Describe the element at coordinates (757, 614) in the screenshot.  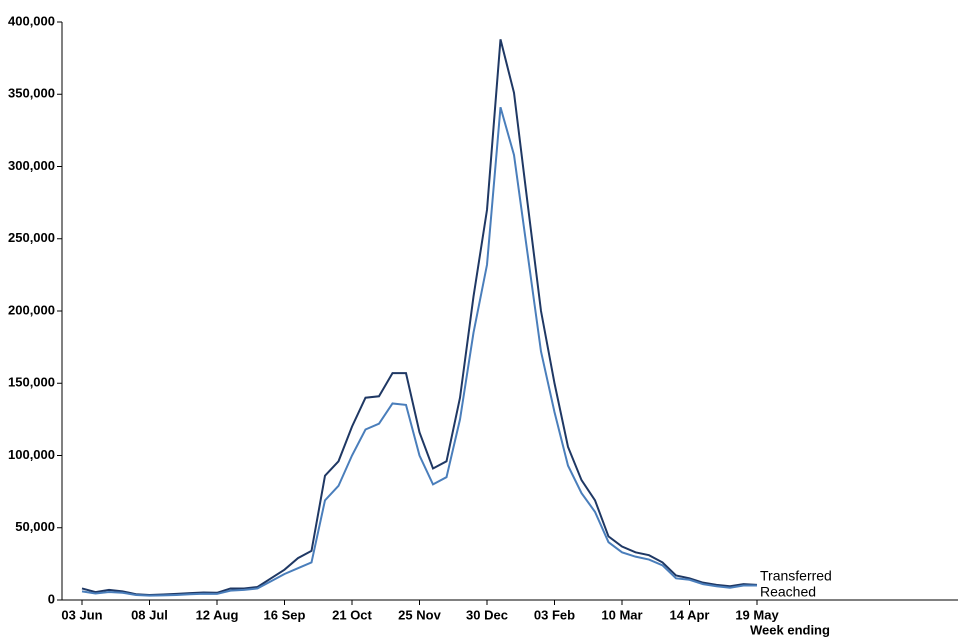
I see `x-tick-label: 19 May` at that location.